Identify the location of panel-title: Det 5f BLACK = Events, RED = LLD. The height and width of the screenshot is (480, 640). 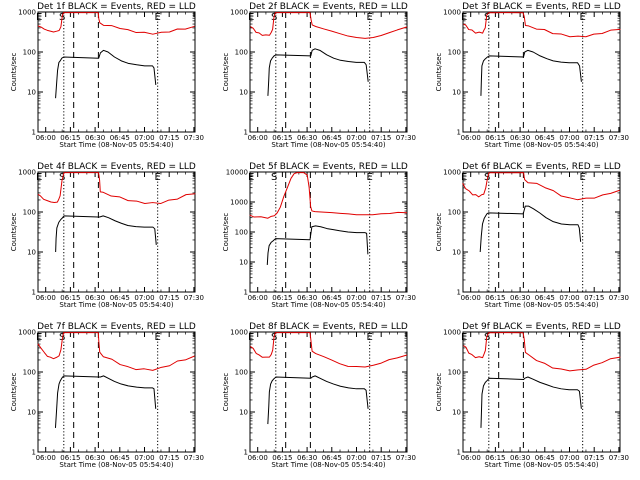
(328, 167).